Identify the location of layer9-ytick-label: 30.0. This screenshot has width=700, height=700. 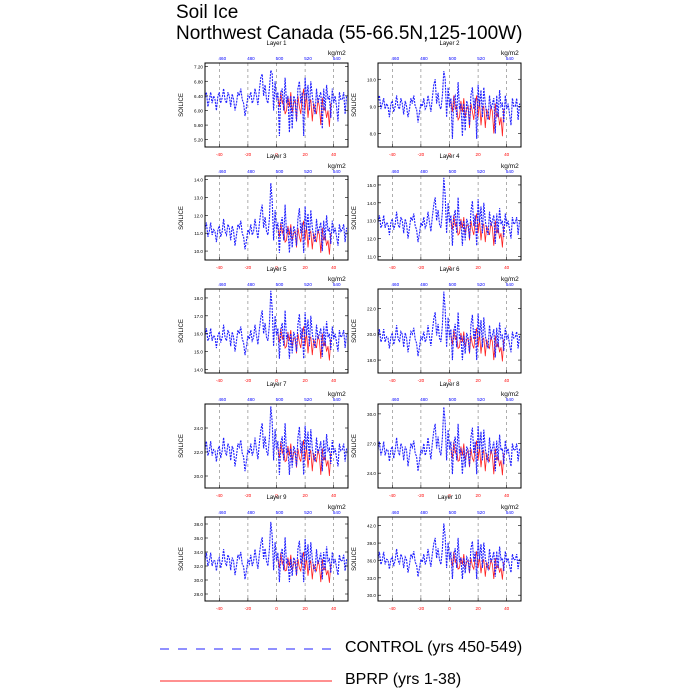
(198, 580).